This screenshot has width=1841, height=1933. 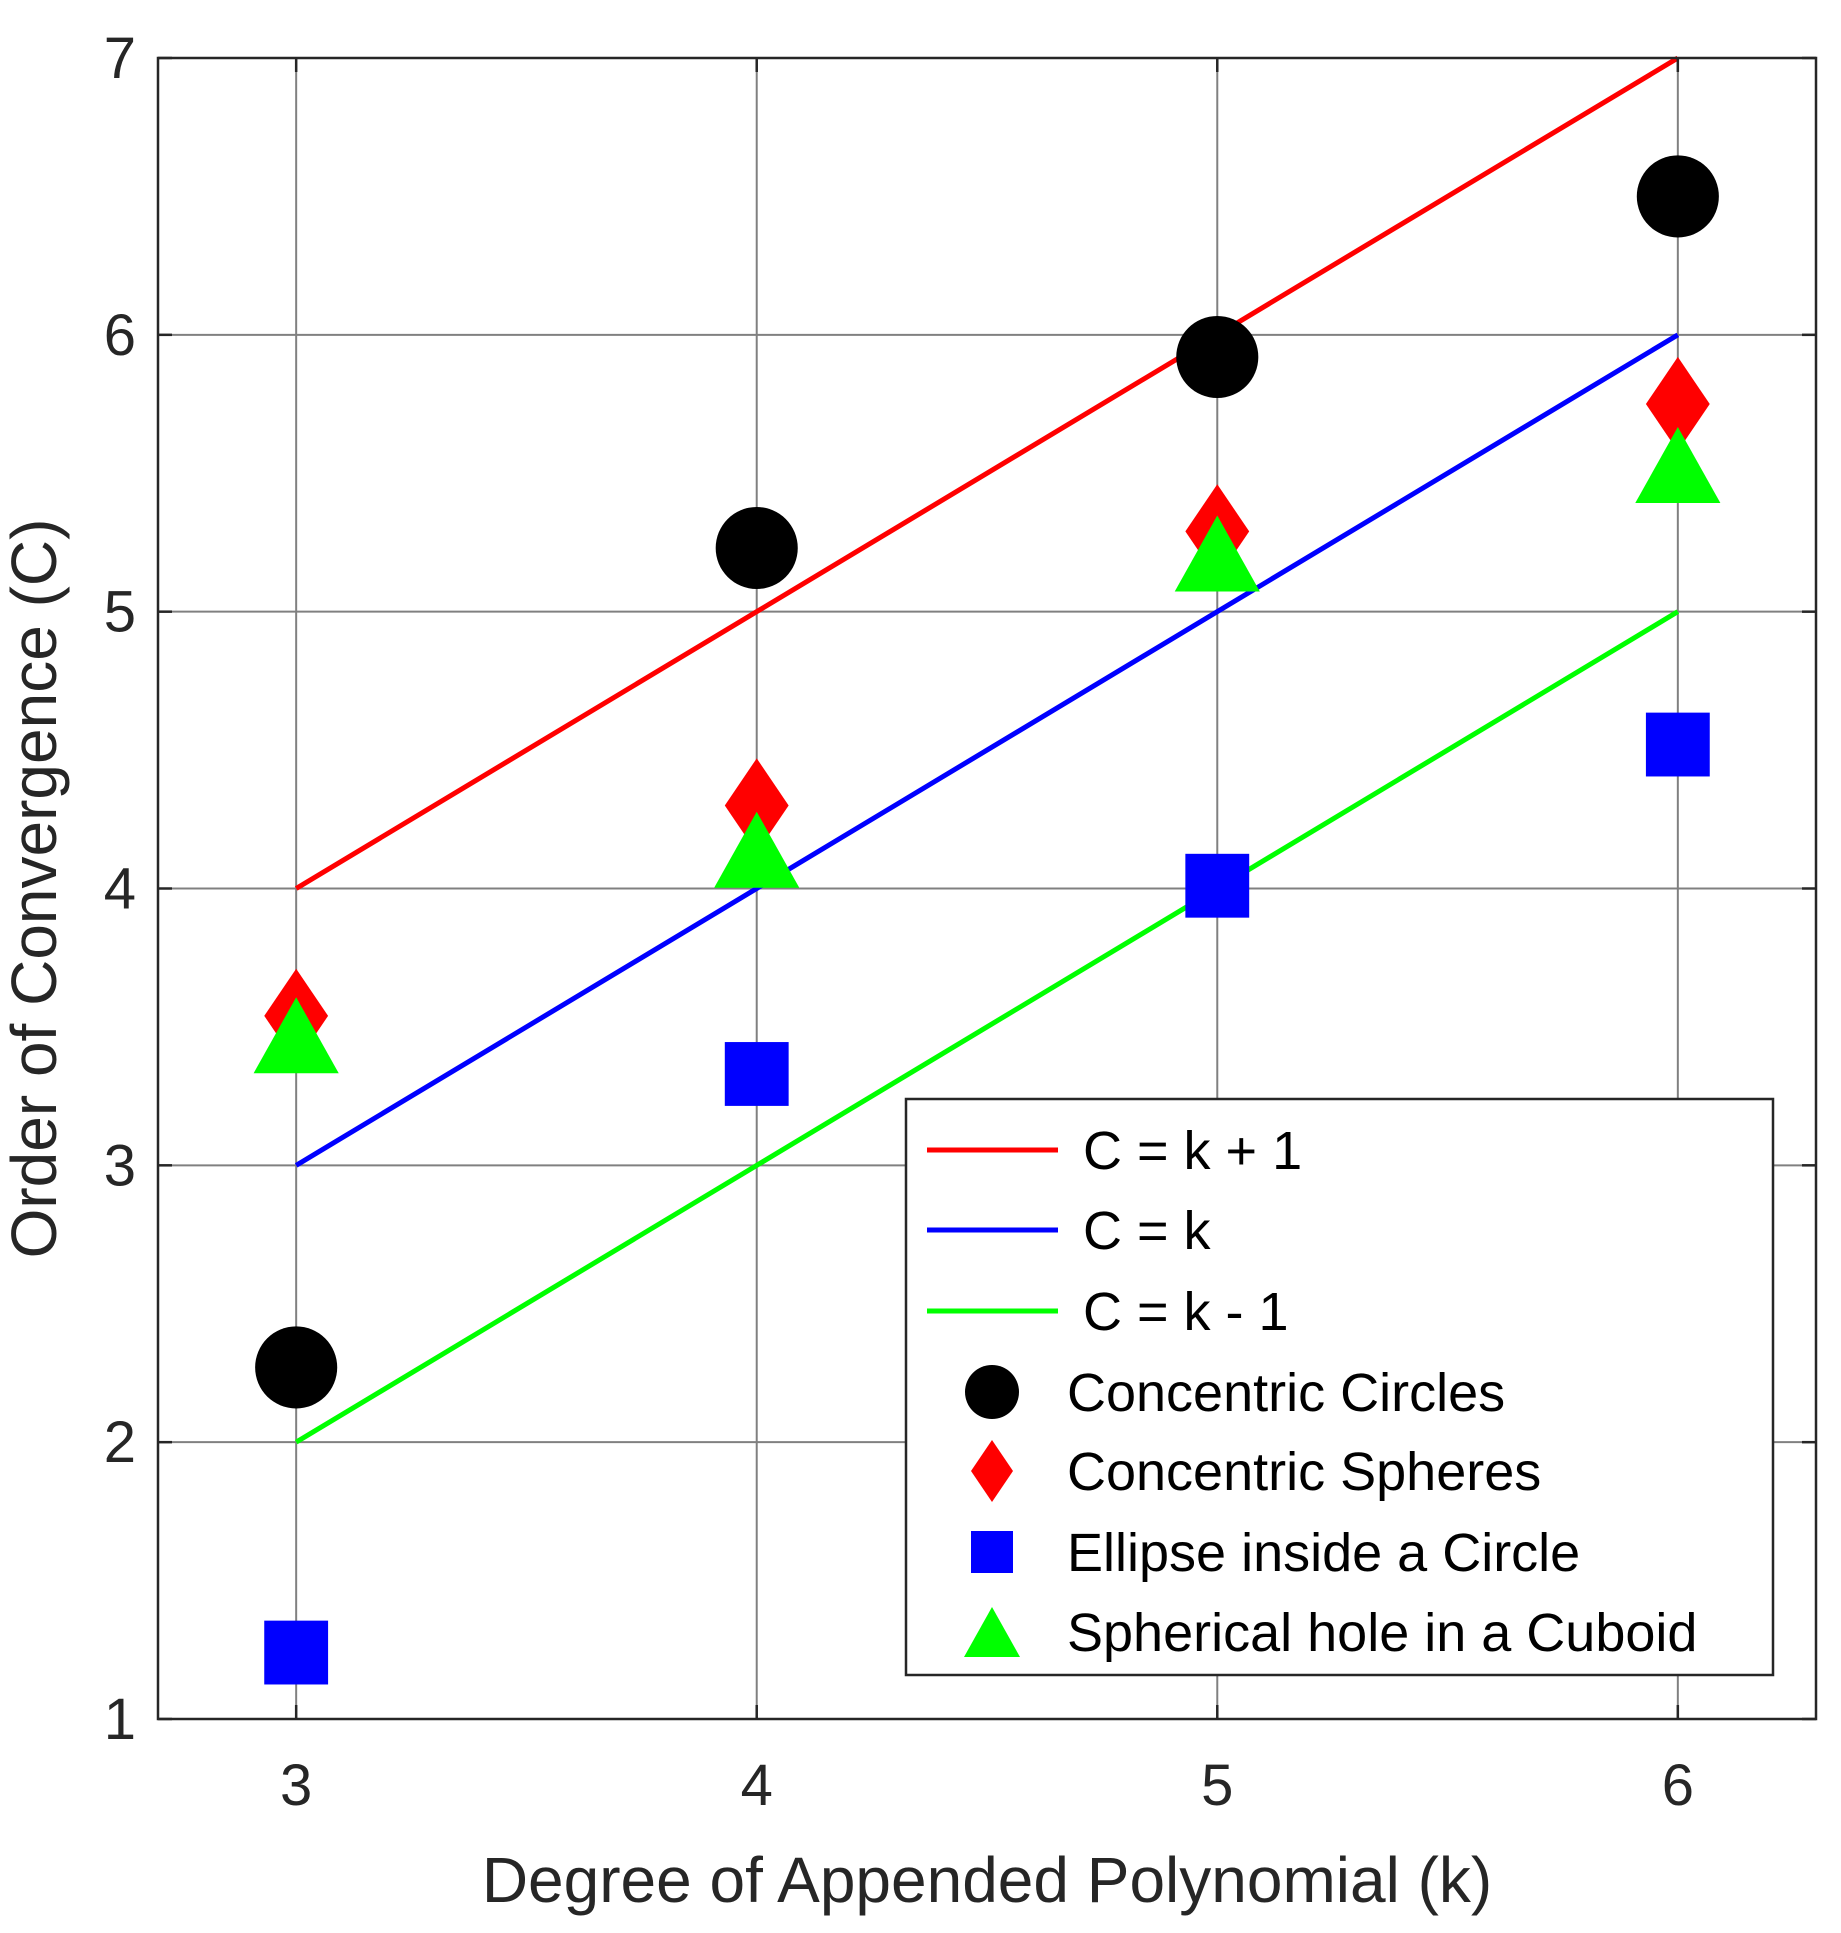 What do you see at coordinates (1217, 1785) in the screenshot?
I see `x-tick-label: 5` at bounding box center [1217, 1785].